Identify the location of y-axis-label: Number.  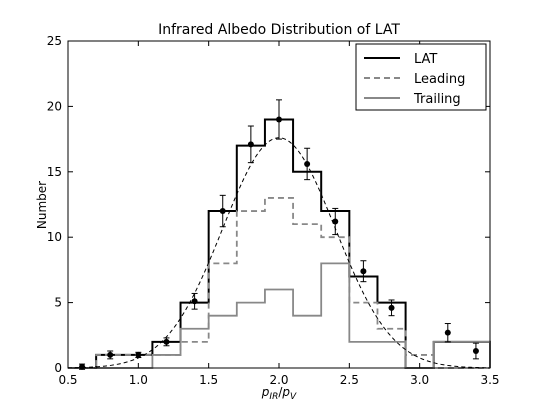
(42, 205).